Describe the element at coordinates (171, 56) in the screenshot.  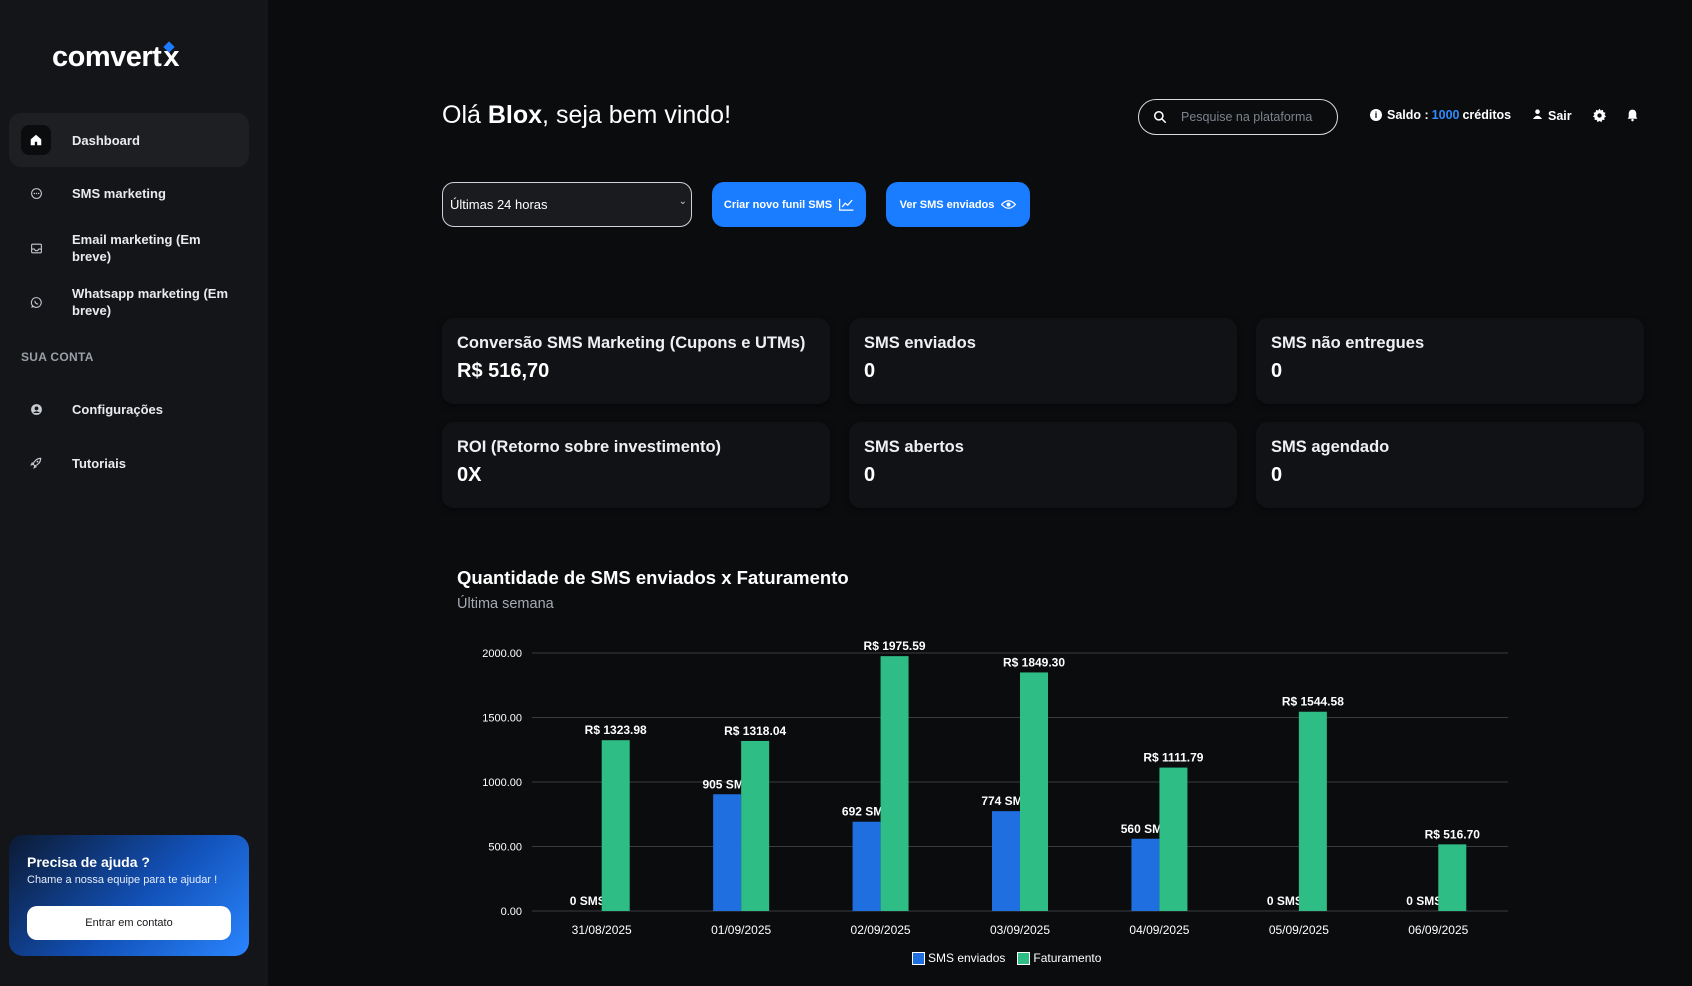
I see `logo-x: x` at that location.